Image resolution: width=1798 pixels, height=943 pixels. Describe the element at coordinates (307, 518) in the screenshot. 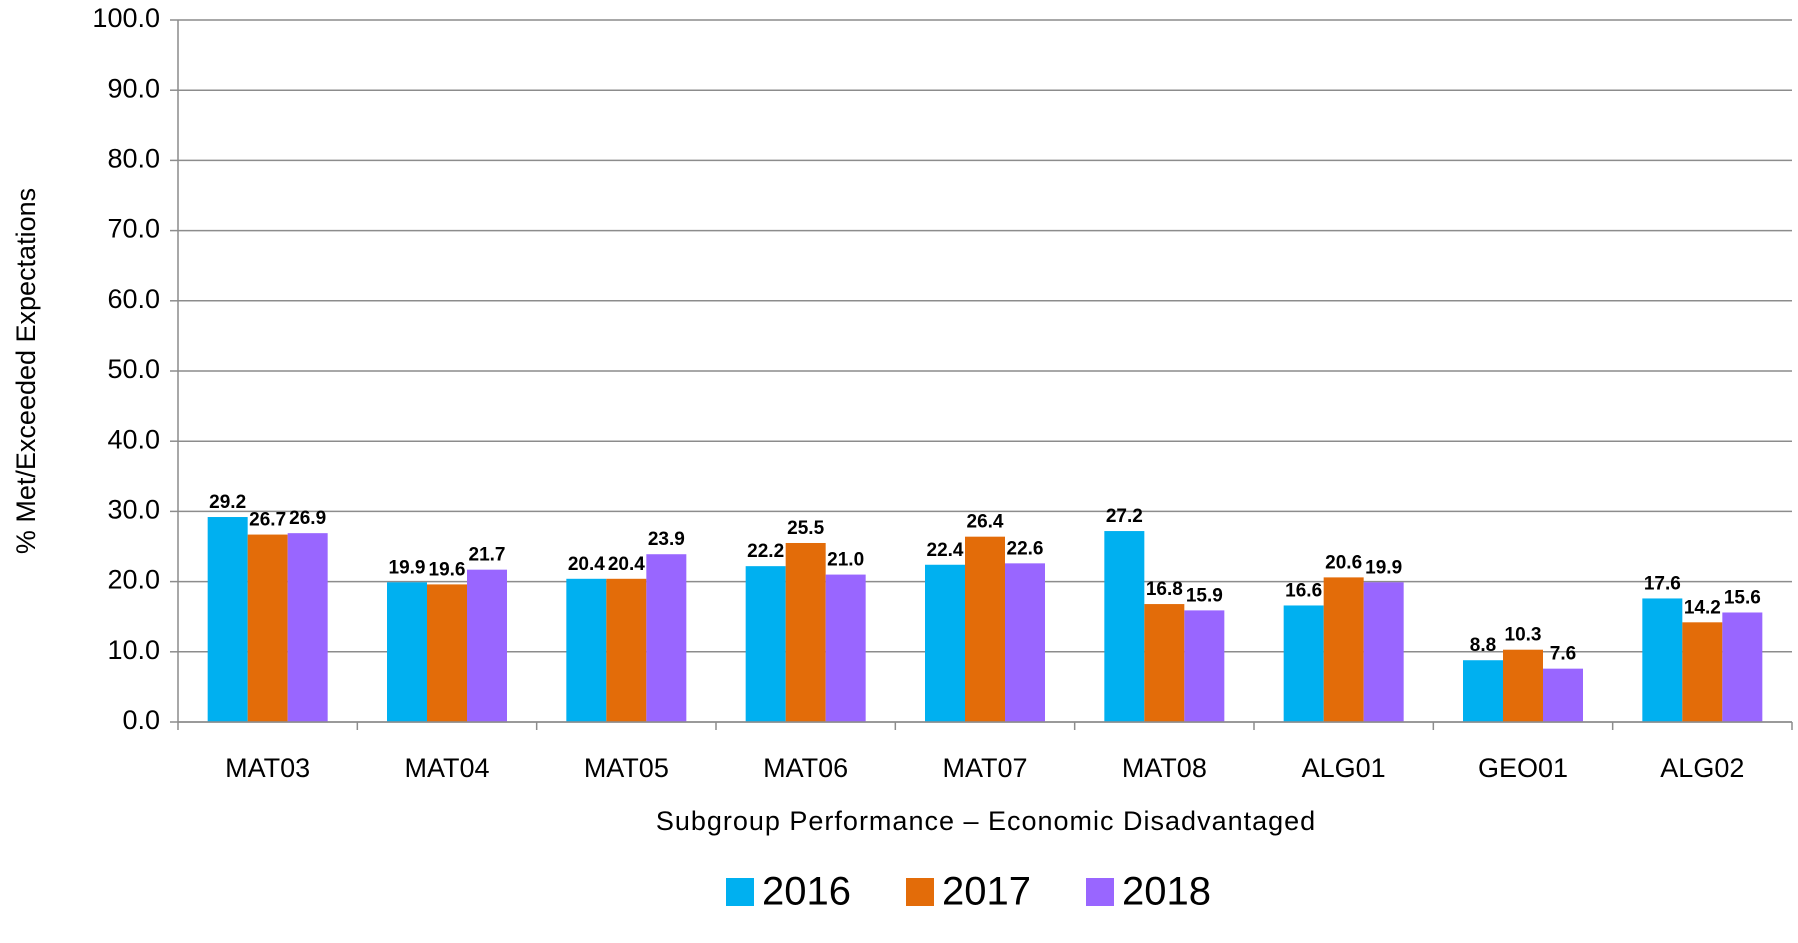

I see `data-label: 26.9` at that location.